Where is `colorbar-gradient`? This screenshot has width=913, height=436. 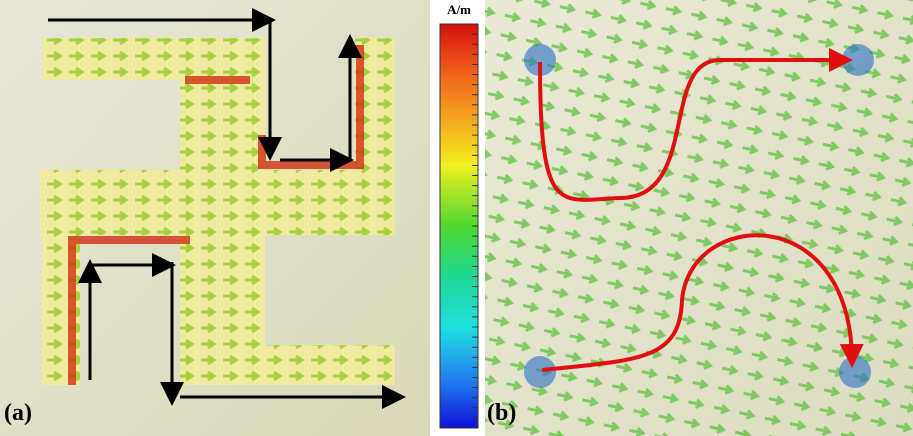 colorbar-gradient is located at coordinates (459, 226).